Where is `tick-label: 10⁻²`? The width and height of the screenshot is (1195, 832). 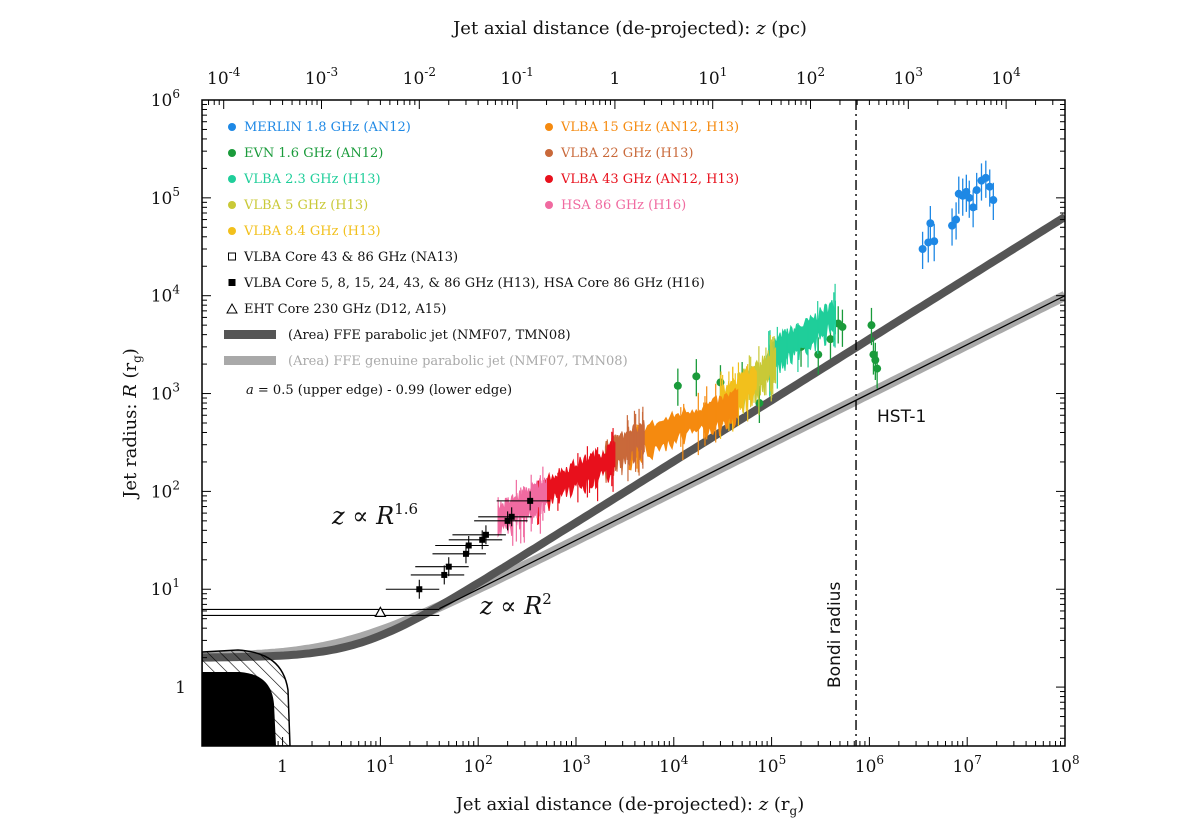 tick-label: 10⁻² is located at coordinates (419, 77).